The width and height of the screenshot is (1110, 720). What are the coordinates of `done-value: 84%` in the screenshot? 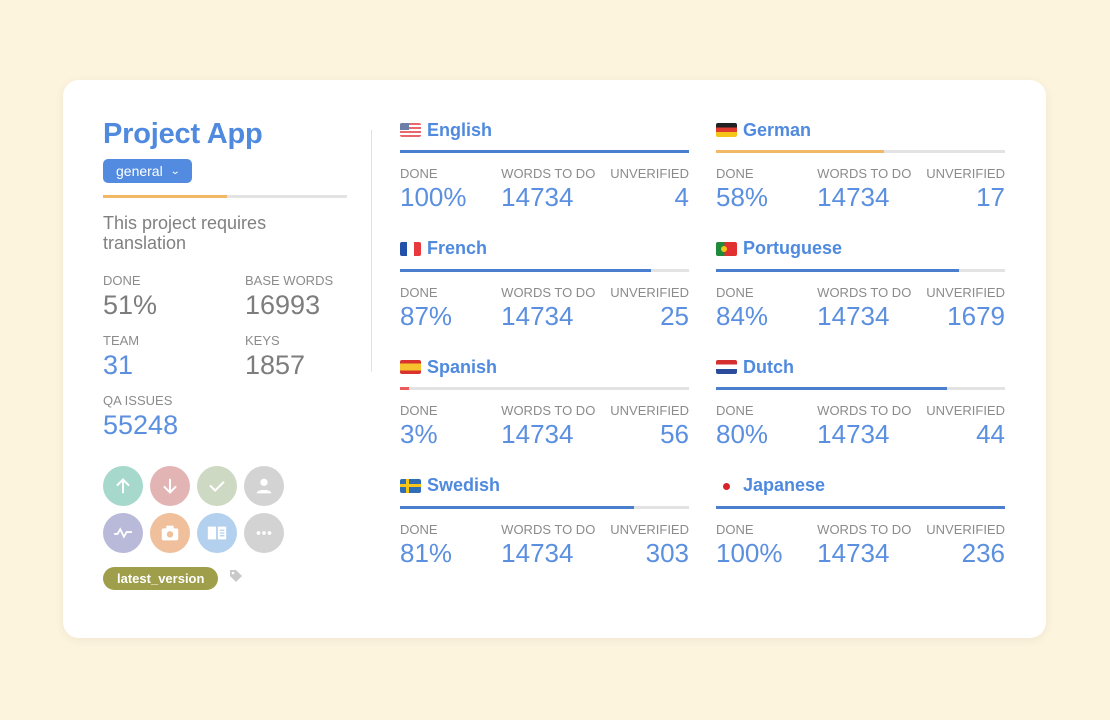 It's located at (742, 315).